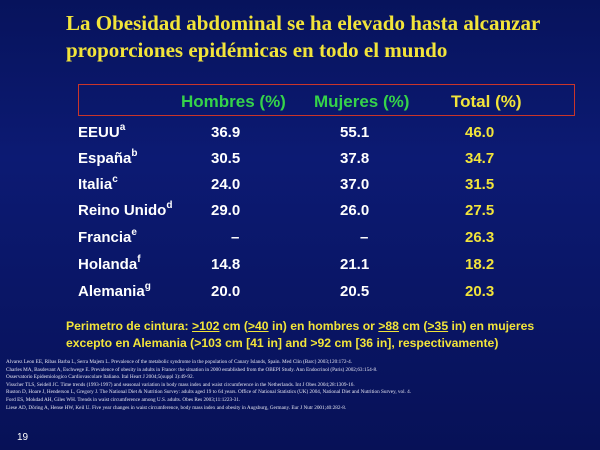 The image size is (600, 450). What do you see at coordinates (233, 101) in the screenshot?
I see `header-men: Hombres (%)` at bounding box center [233, 101].